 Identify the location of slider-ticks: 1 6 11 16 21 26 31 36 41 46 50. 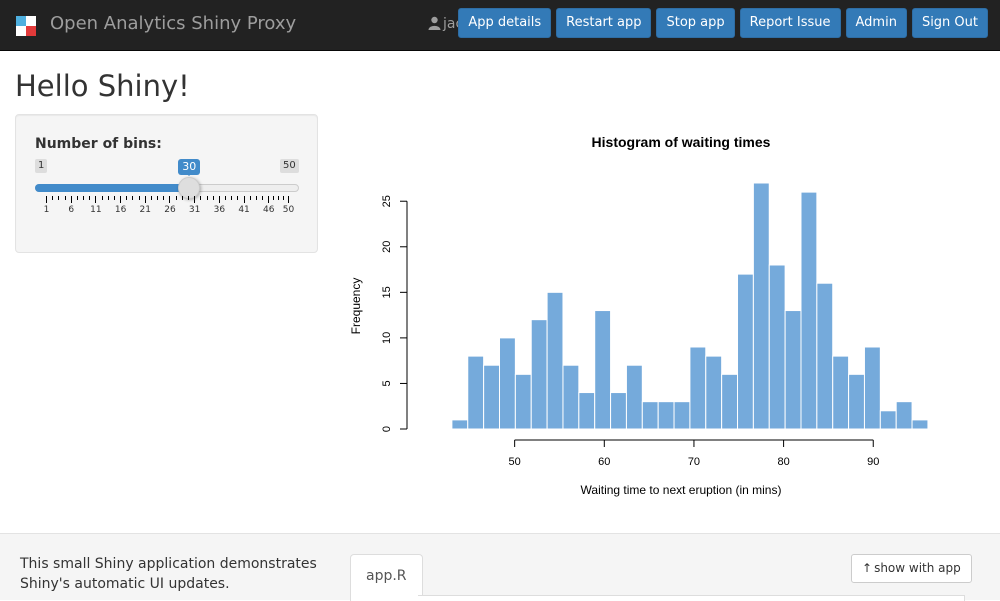
(166, 211).